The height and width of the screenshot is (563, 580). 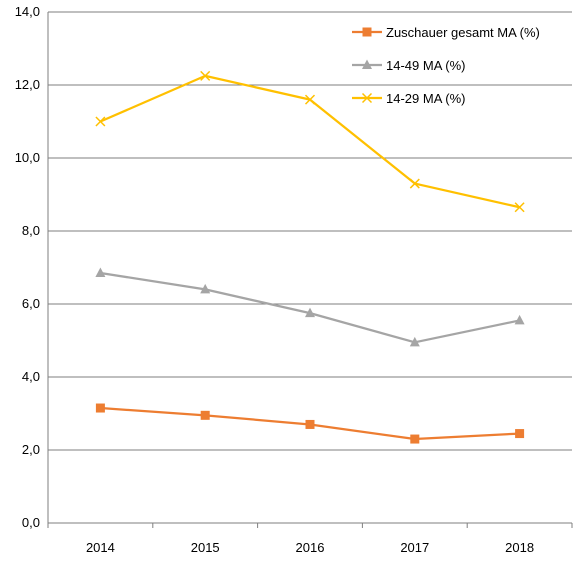 I want to click on x-tick-label-2016: 2016, so click(x=310, y=547).